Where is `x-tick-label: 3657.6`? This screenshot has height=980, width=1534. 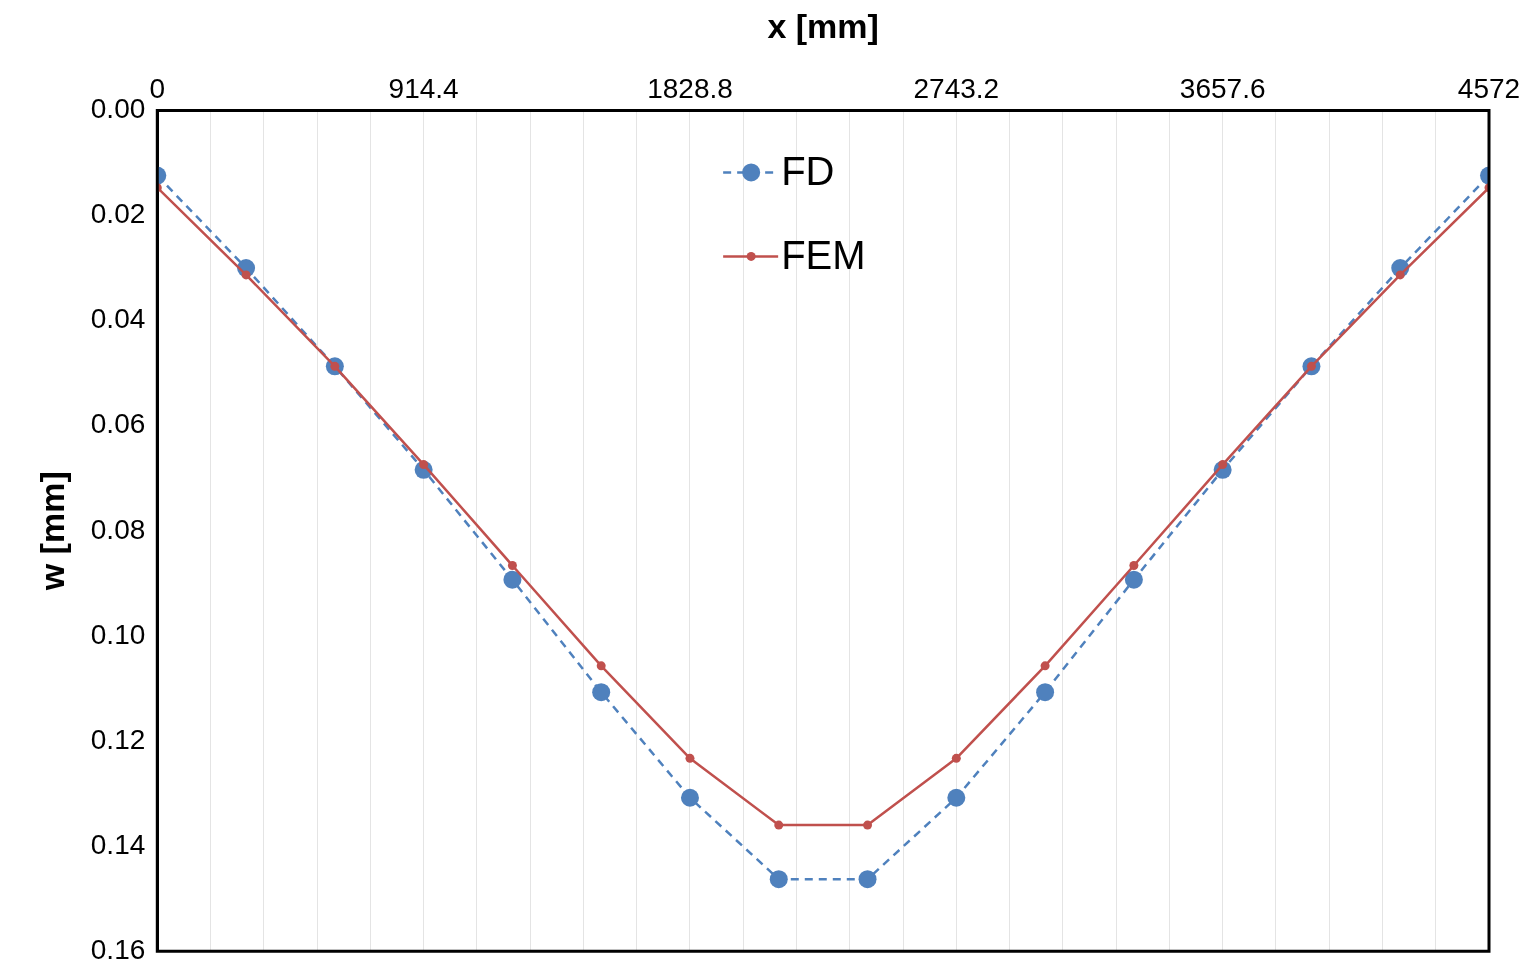 x-tick-label: 3657.6 is located at coordinates (1222, 89).